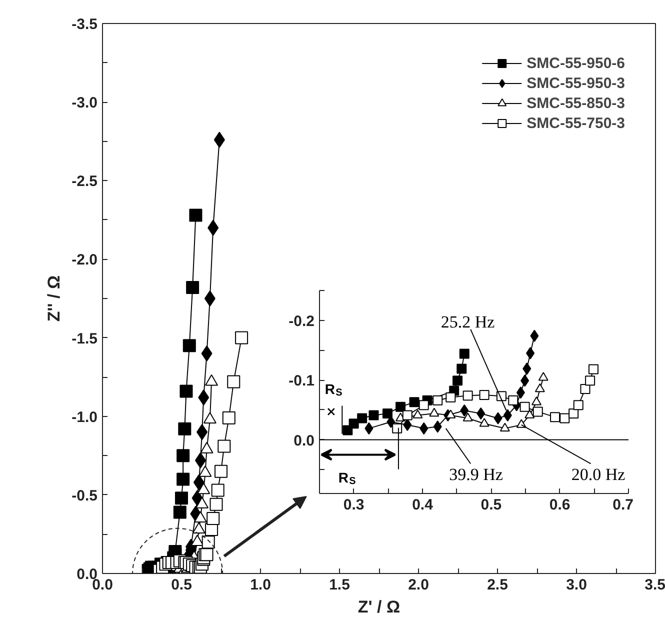 The height and width of the screenshot is (642, 665). Describe the element at coordinates (85, 339) in the screenshot. I see `y-tick-label: -1.5` at that location.